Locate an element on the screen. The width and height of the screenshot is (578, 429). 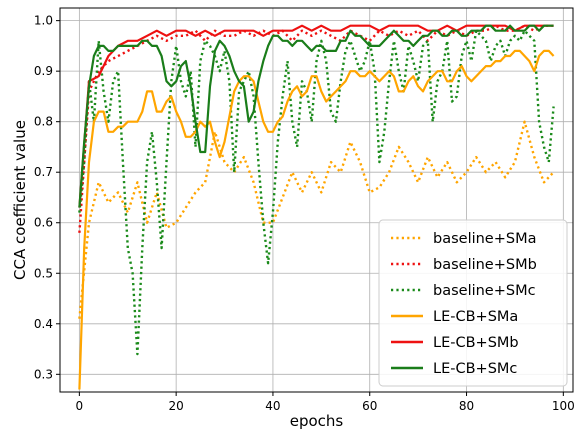
y-tick-label: 0.8 is located at coordinates (43, 122).